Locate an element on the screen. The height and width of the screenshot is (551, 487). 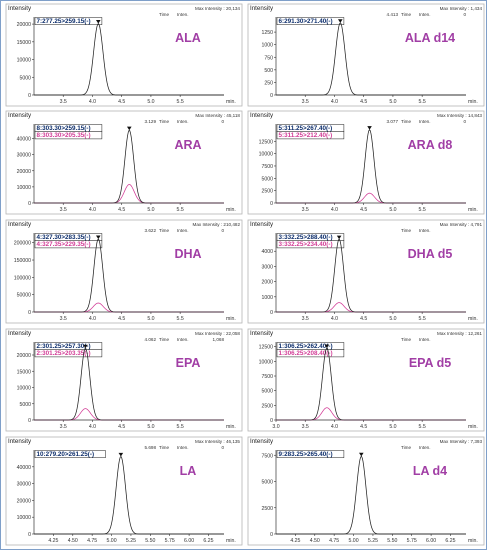
time-value: 3.622 is located at coordinates (151, 230).